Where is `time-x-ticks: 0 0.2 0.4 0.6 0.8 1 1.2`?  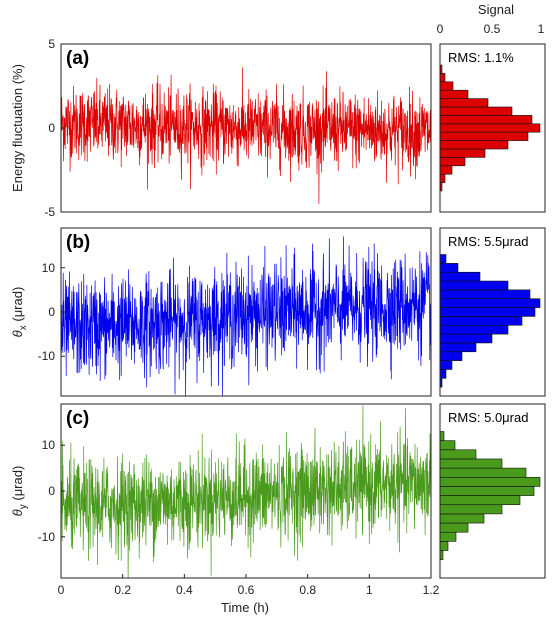
time-x-ticks: 0 0.2 0.4 0.6 0.8 1 1.2 is located at coordinates (249, 585).